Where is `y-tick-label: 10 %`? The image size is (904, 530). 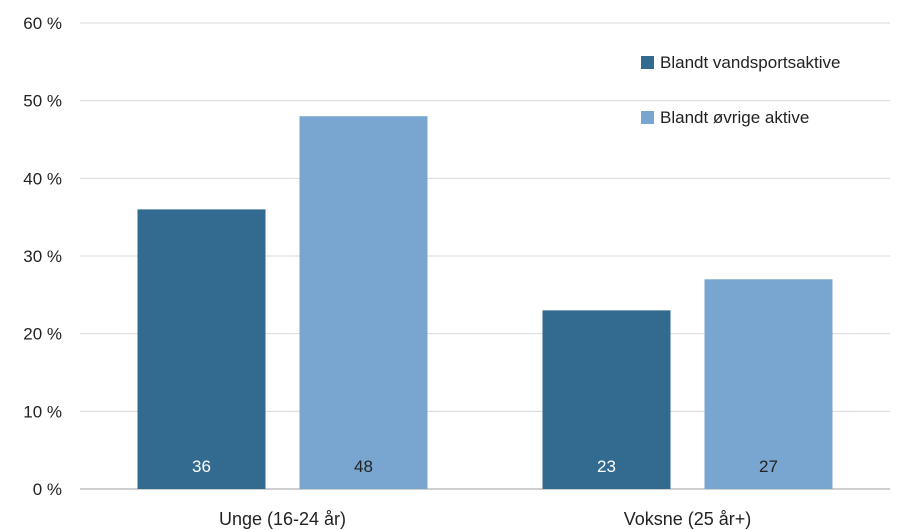
y-tick-label: 10 % is located at coordinates (42, 411).